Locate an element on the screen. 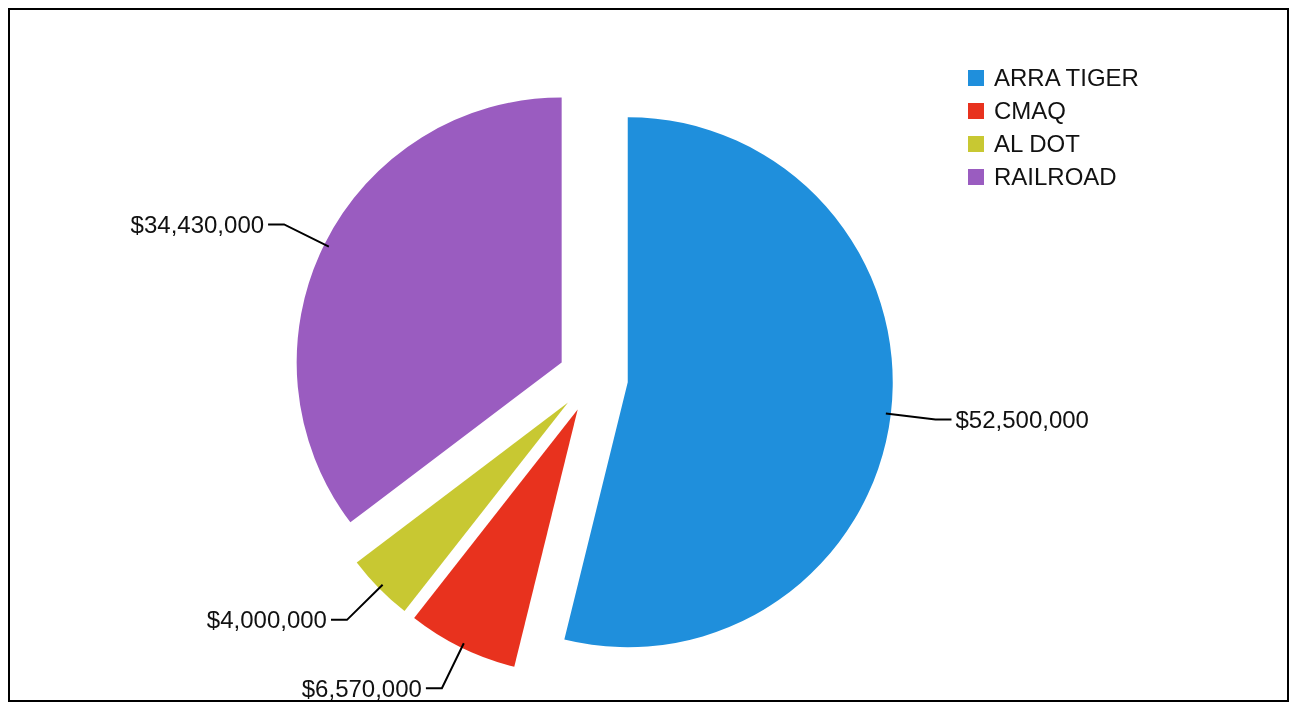 Image resolution: width=1297 pixels, height=710 pixels. legend-label: CMAQ is located at coordinates (1030, 111).